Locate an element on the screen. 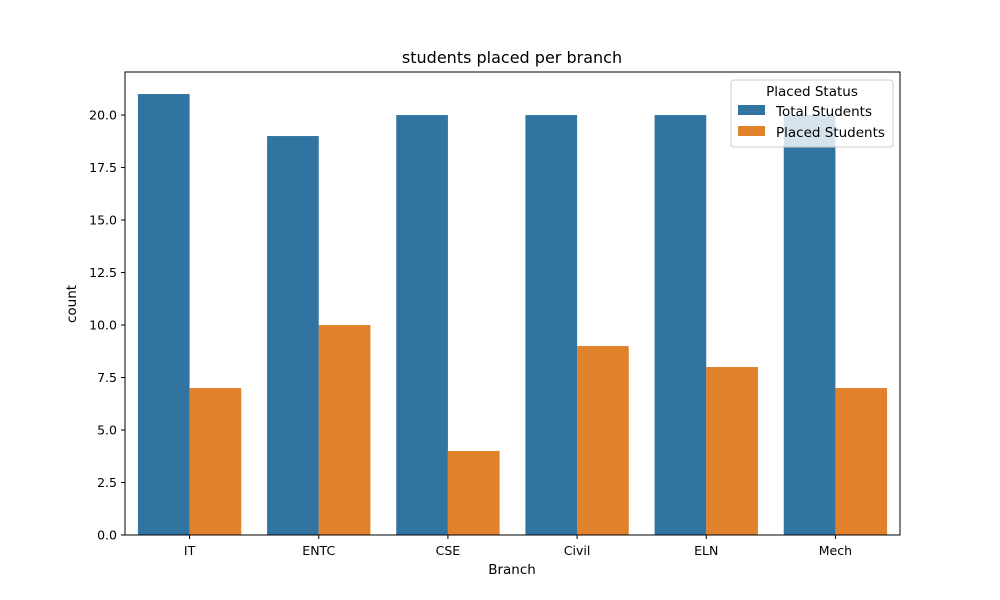 The height and width of the screenshot is (600, 1000). x-tick-label: CSE is located at coordinates (448, 550).